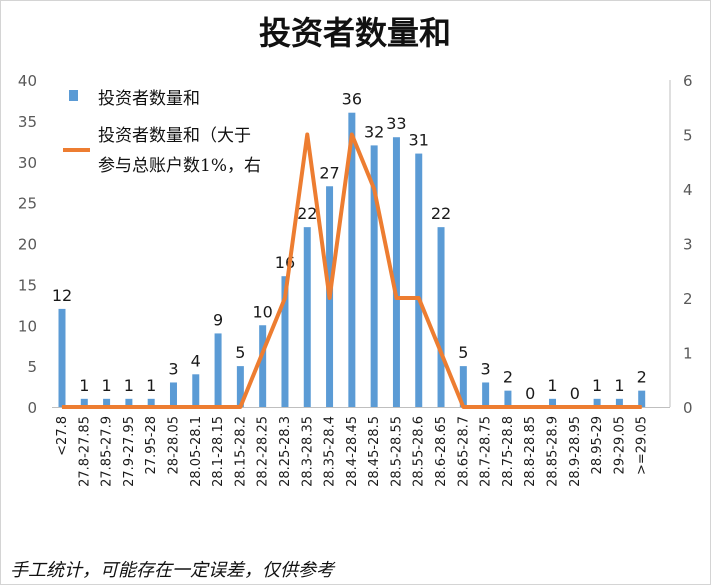  What do you see at coordinates (62, 436) in the screenshot?
I see `x-tick-label: <27.8` at bounding box center [62, 436].